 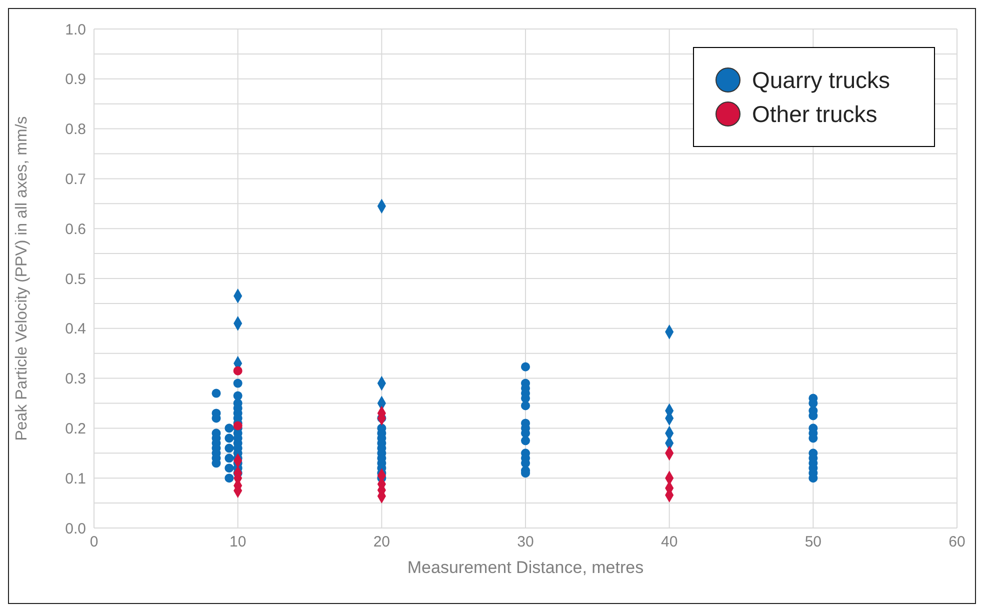 What do you see at coordinates (75, 429) in the screenshot?
I see `y-tick-label: 0.2` at bounding box center [75, 429].